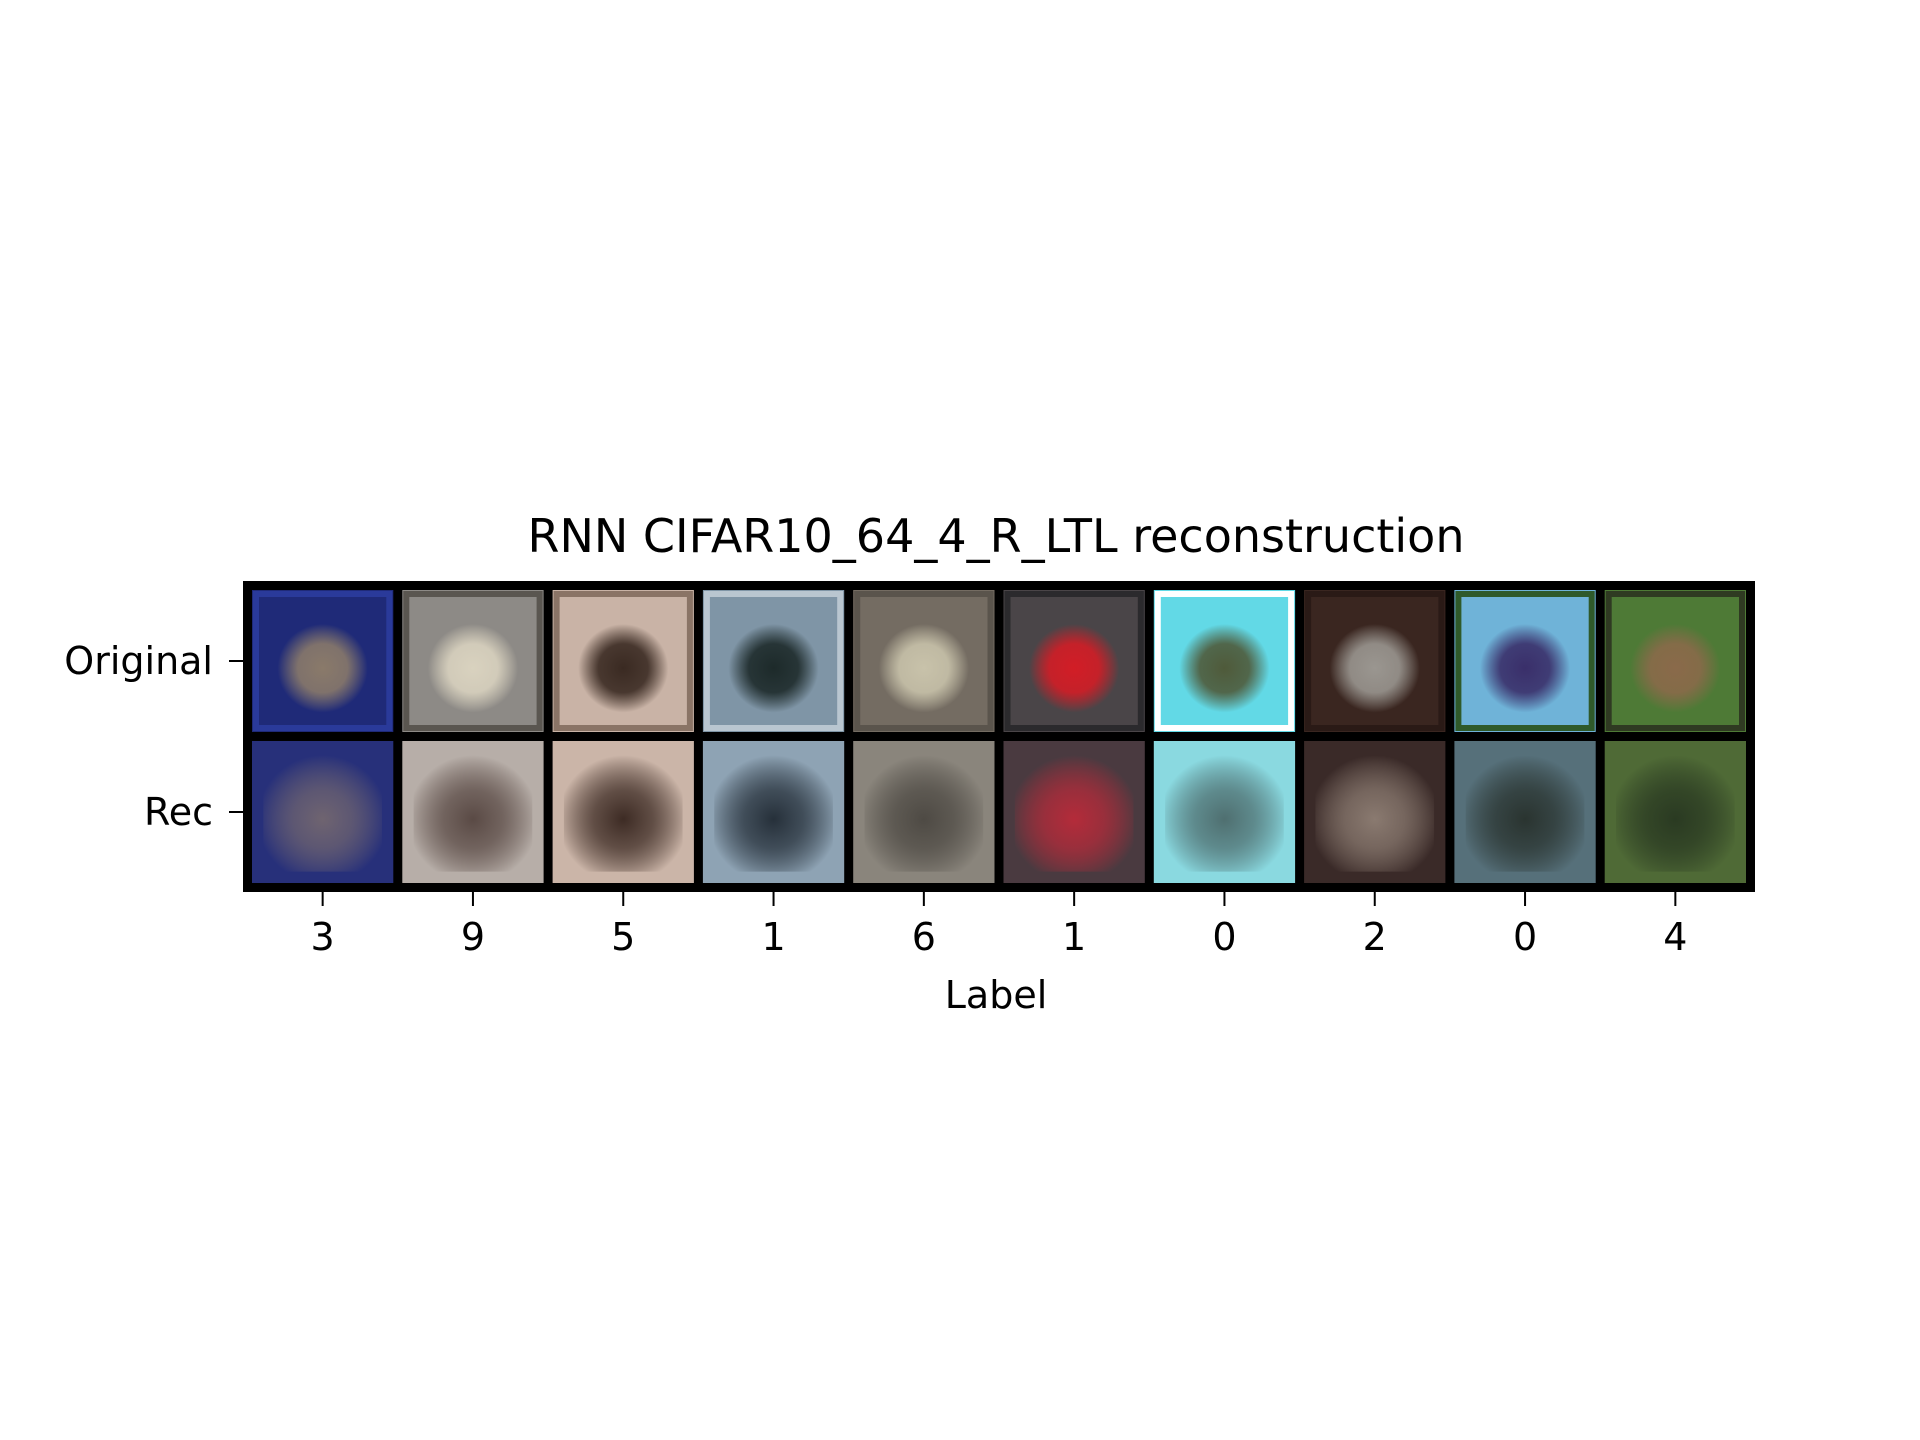  What do you see at coordinates (1375, 937) in the screenshot?
I see `x-tick-label: 2` at bounding box center [1375, 937].